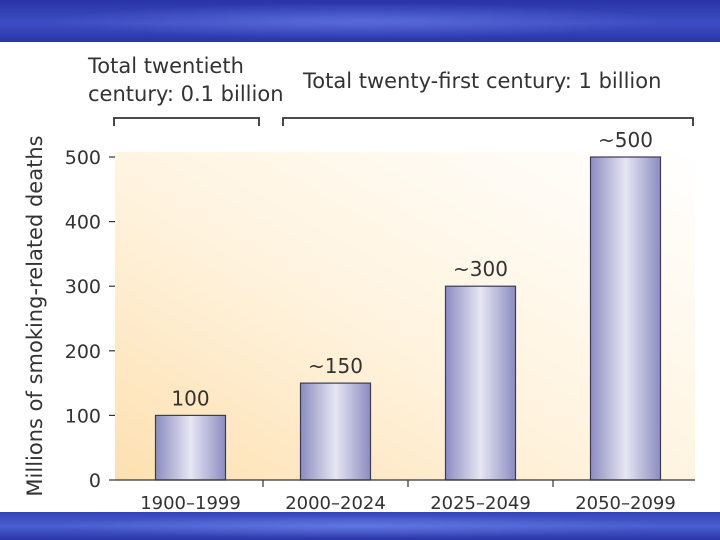 The height and width of the screenshot is (540, 720). What do you see at coordinates (83, 158) in the screenshot?
I see `y-tick-label: 500` at bounding box center [83, 158].